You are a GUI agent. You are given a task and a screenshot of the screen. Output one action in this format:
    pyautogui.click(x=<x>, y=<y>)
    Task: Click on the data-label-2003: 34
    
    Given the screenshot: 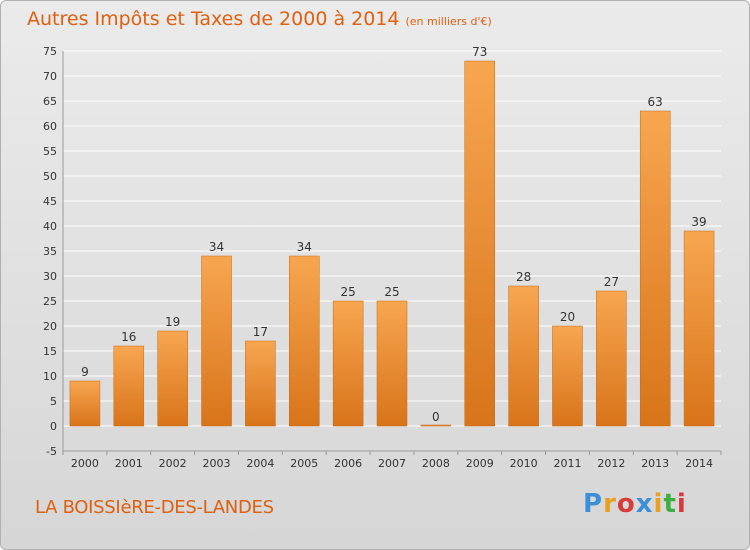 What is the action you would take?
    pyautogui.click(x=216, y=247)
    